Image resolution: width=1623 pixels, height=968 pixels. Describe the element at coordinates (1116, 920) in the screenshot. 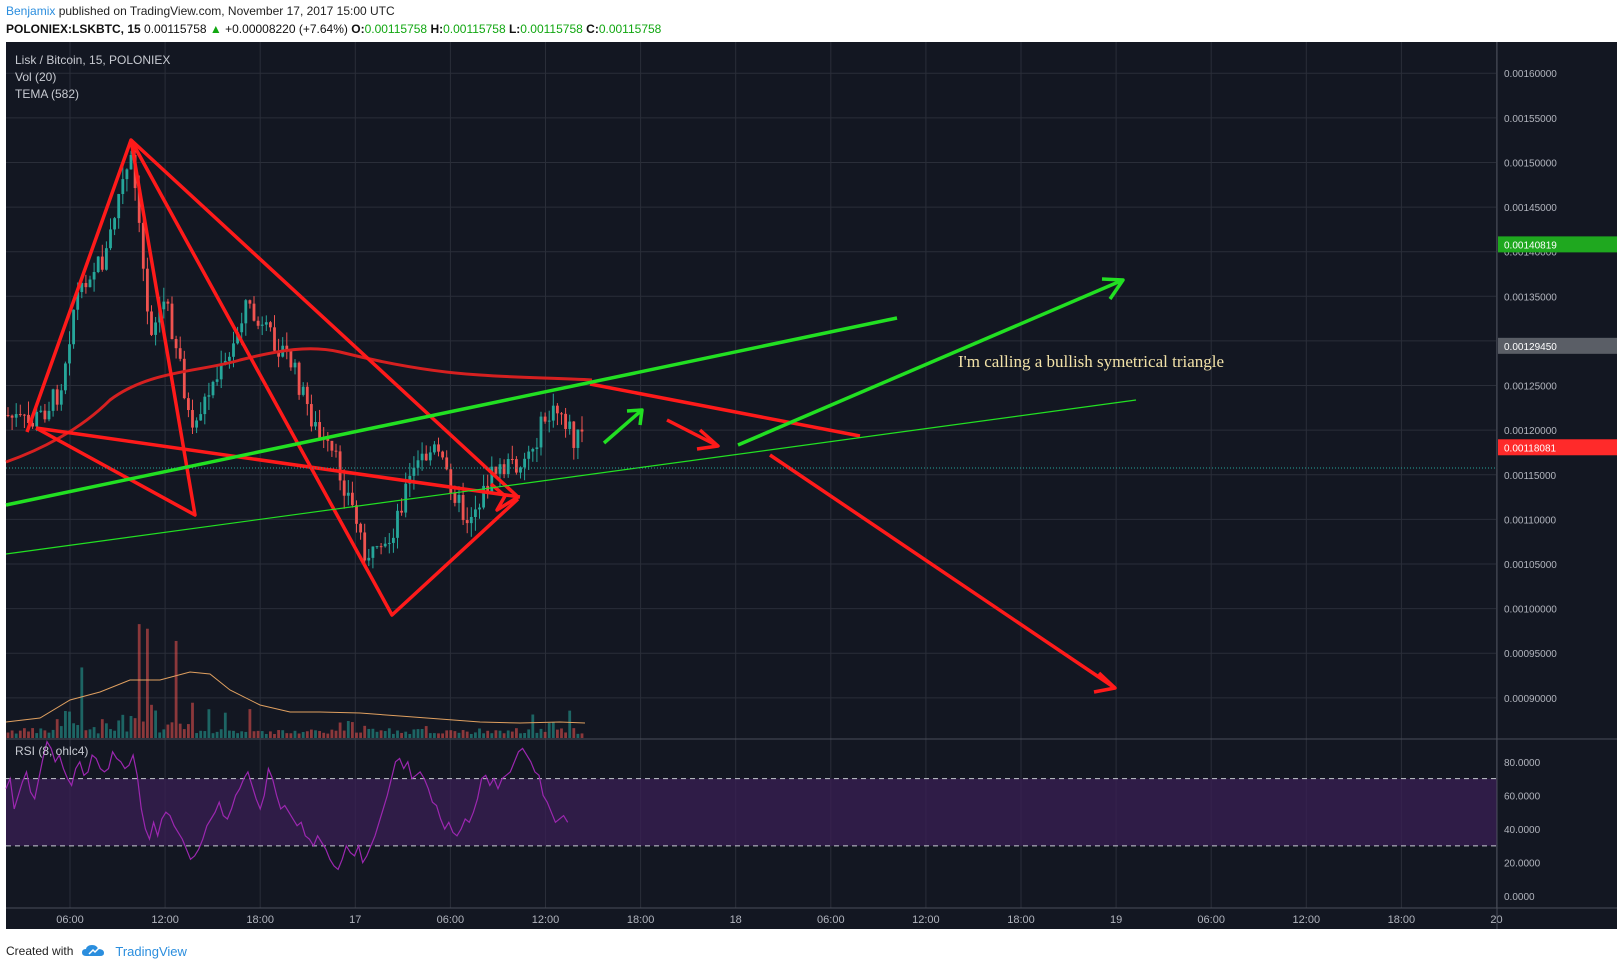

I see `time-tick-label: 19` at that location.